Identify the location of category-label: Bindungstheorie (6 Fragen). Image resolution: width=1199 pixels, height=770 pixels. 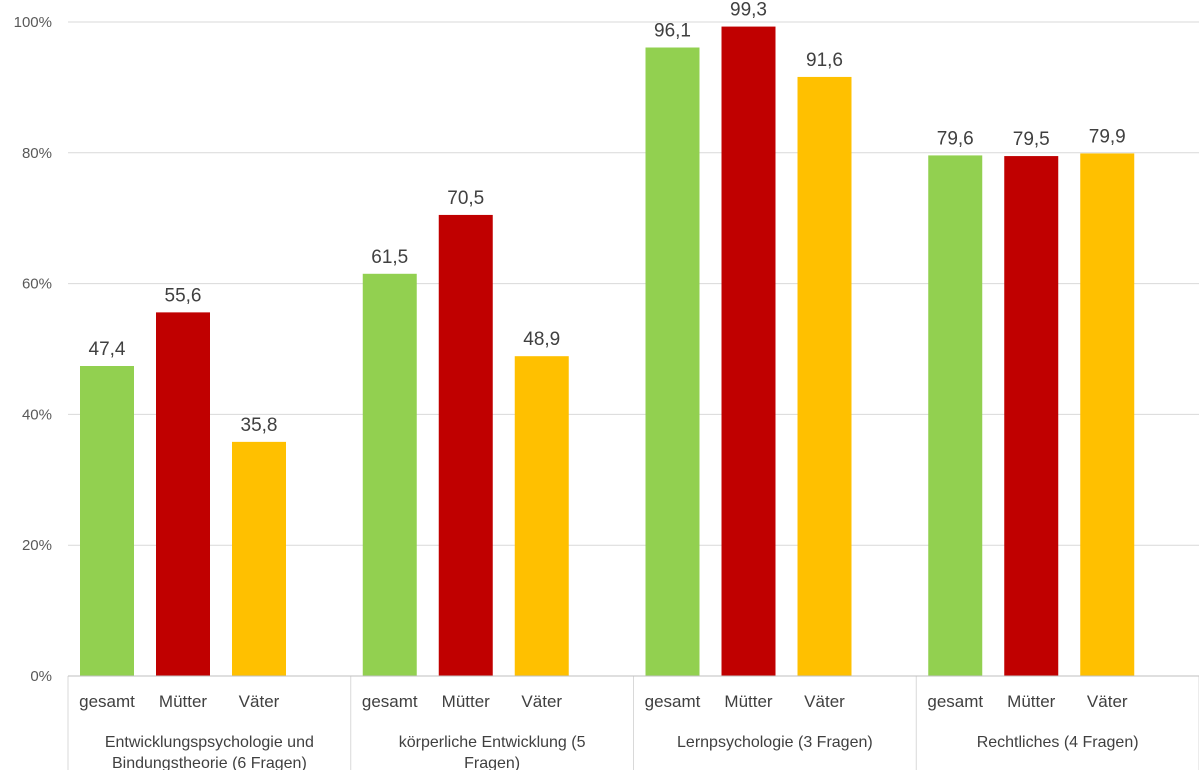
(209, 762).